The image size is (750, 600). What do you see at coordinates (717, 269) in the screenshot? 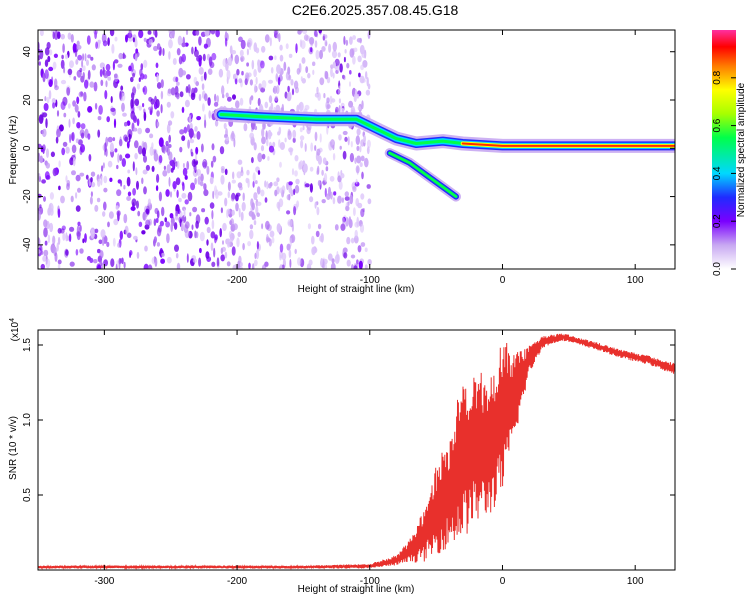
I see `colorbar-tick-label: 0.0` at bounding box center [717, 269].